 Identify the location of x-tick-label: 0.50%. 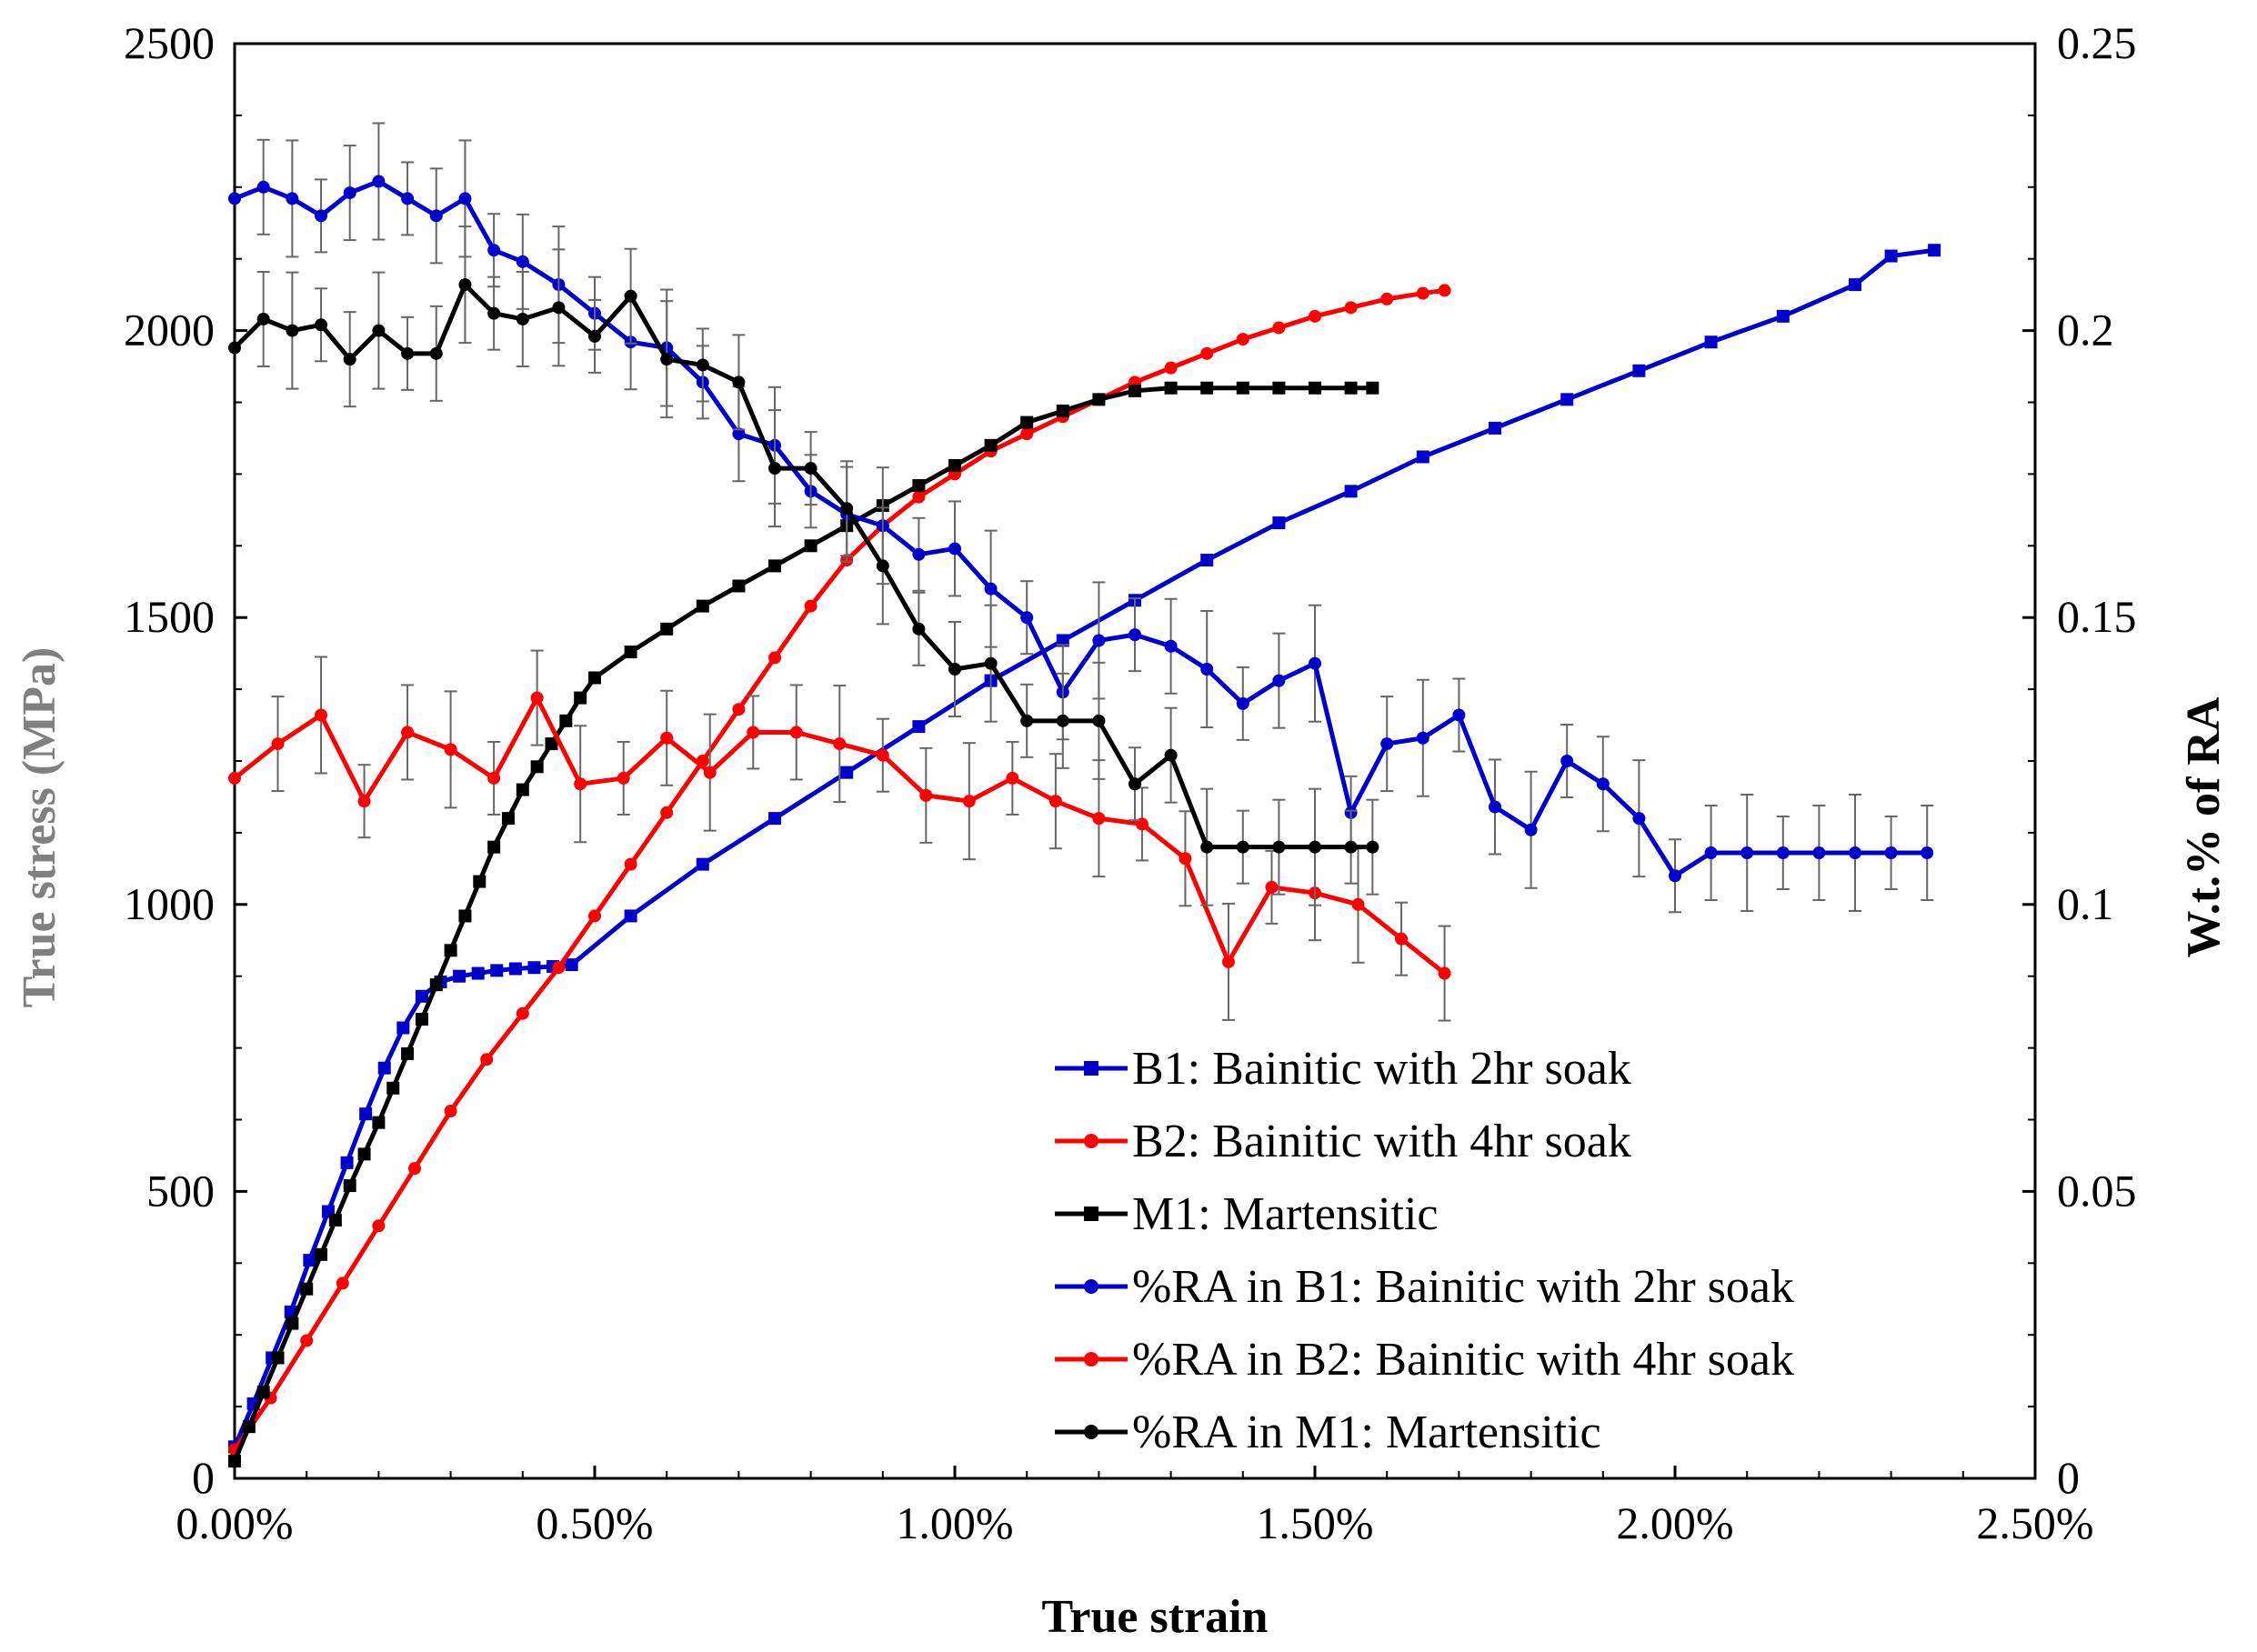
(594, 1522).